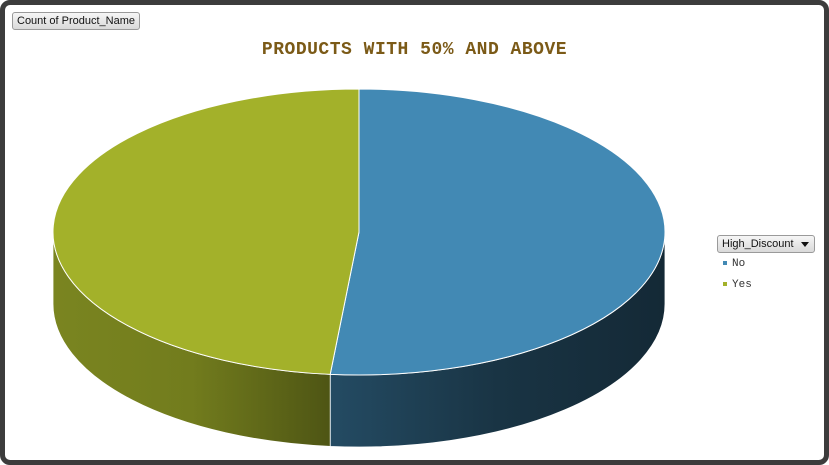  Describe the element at coordinates (76, 21) in the screenshot. I see `value-field-button: Count of Product_Name` at that location.